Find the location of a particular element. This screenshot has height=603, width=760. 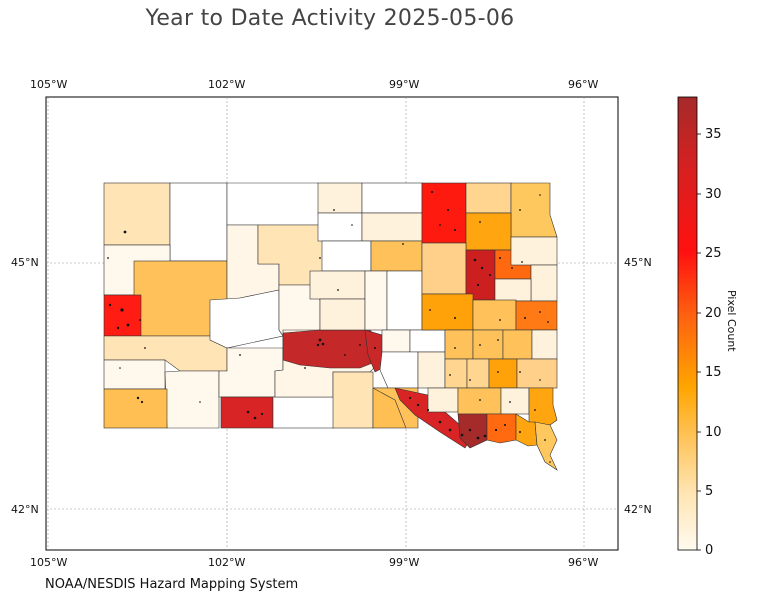

county-sully is located at coordinates (337, 285).